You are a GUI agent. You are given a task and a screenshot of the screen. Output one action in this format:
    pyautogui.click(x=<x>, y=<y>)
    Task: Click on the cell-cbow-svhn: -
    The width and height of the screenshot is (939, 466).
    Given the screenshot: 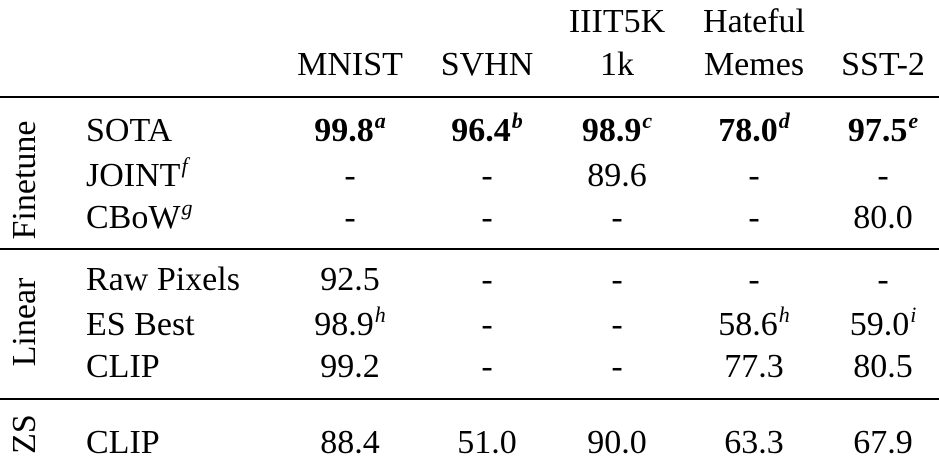 What is the action you would take?
    pyautogui.click(x=487, y=217)
    